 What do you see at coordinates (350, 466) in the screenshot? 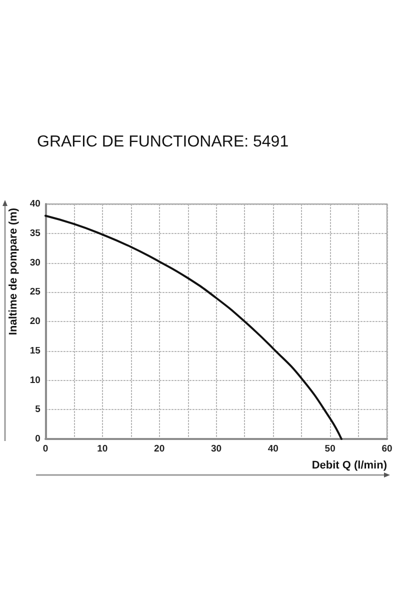
I see `x-axis-title: Debit Q (l/min)` at bounding box center [350, 466].